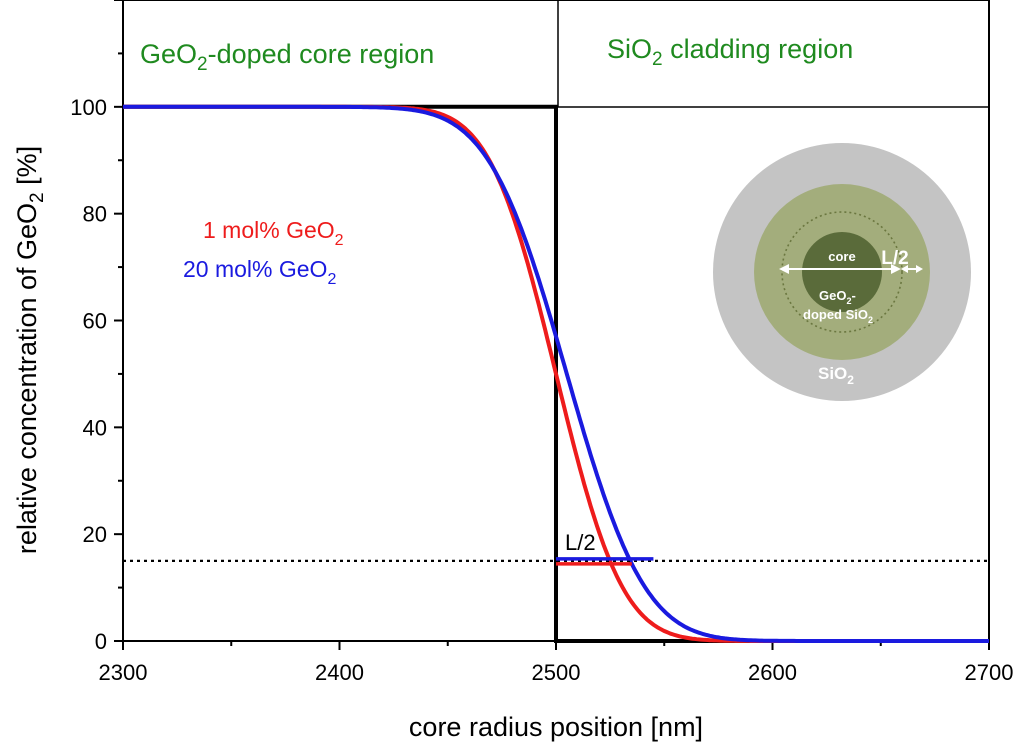 This screenshot has height=747, width=1024. I want to click on l-half-arrow-head-left, so click(904, 269).